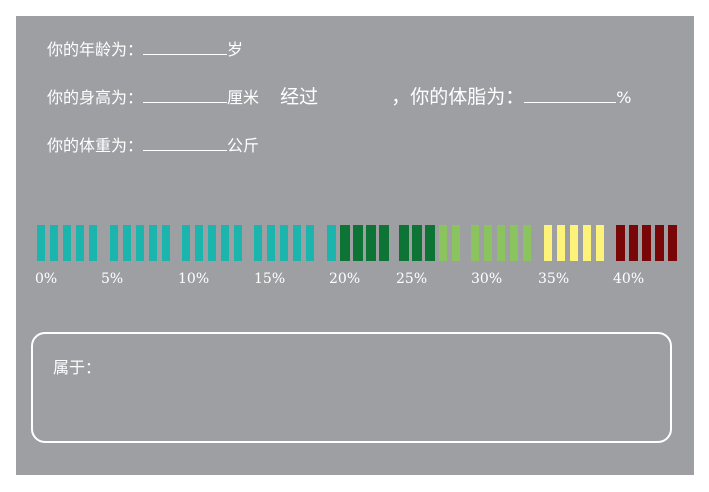 The width and height of the screenshot is (709, 492). What do you see at coordinates (629, 279) in the screenshot?
I see `scale-tick-label: 40%` at bounding box center [629, 279].